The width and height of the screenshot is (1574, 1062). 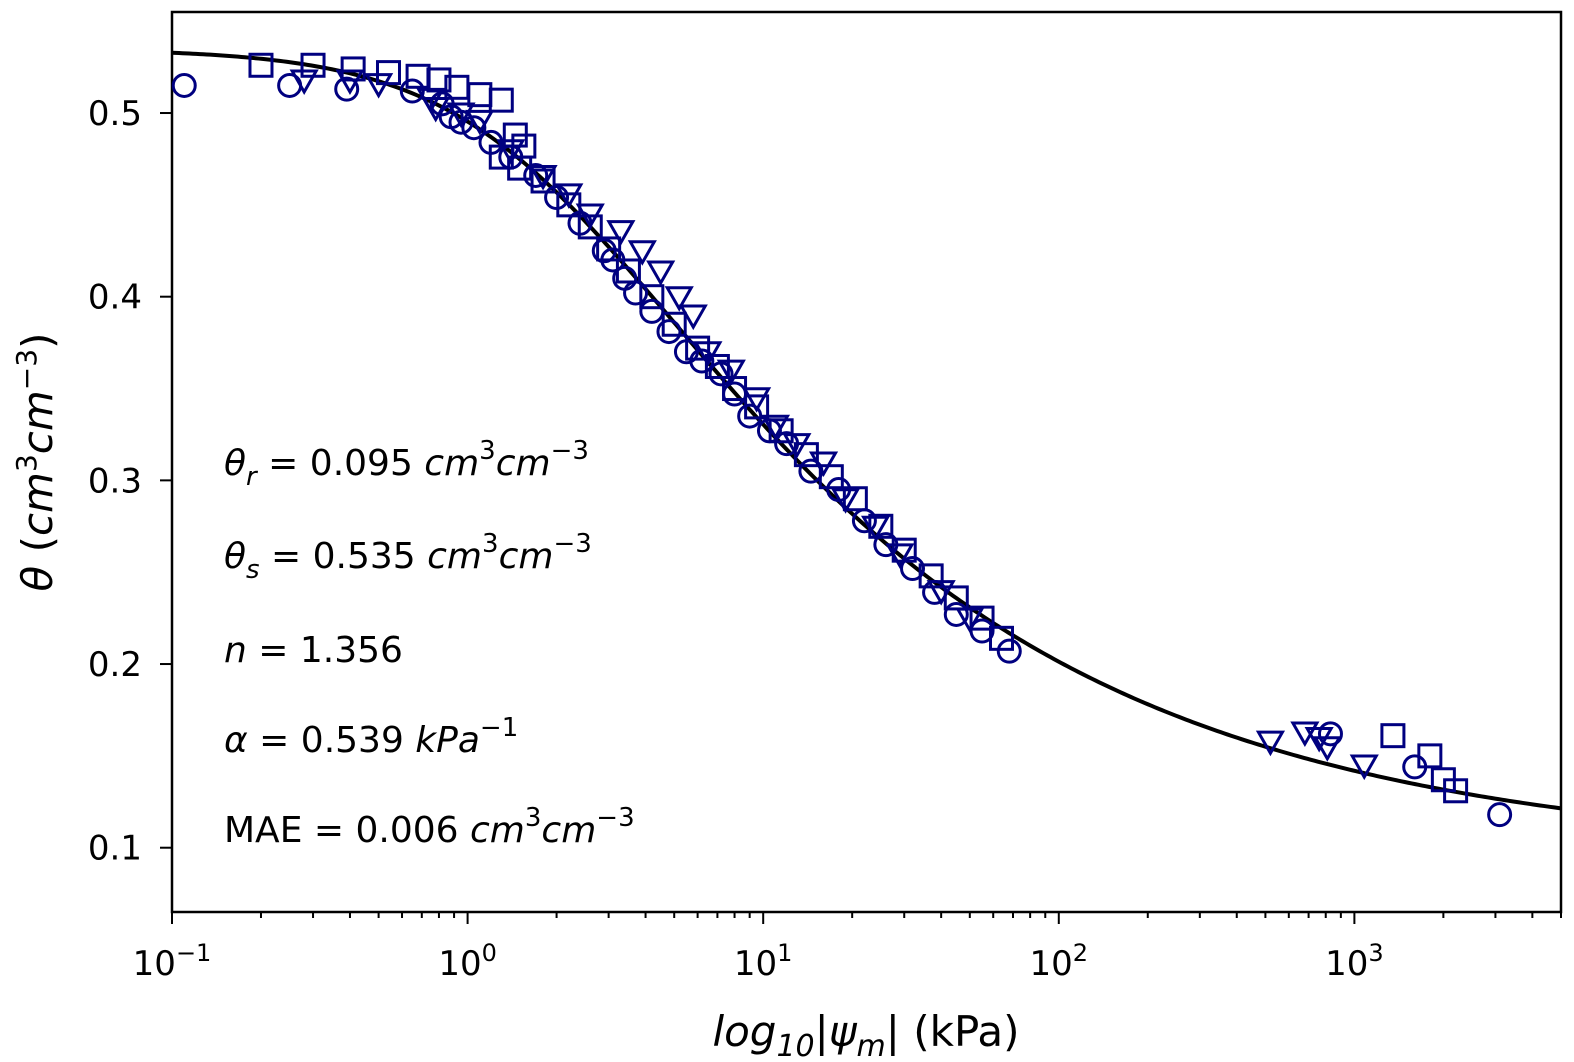 What do you see at coordinates (763, 961) in the screenshot?
I see `x-tick-label: 10¹` at bounding box center [763, 961].